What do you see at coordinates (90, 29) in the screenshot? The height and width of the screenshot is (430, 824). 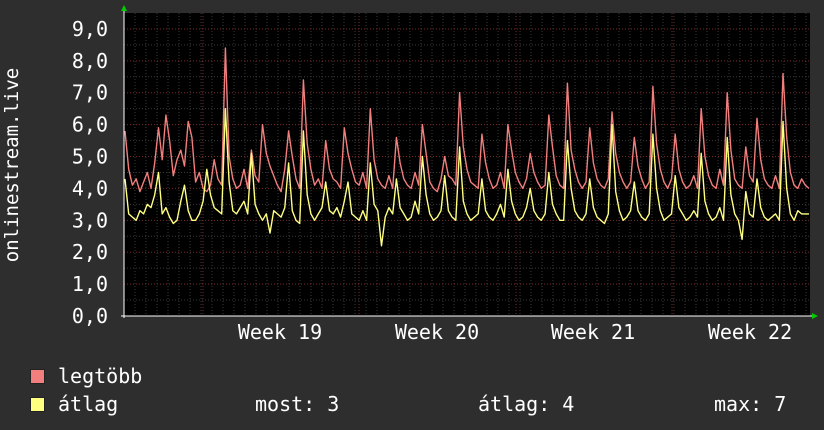 I see `y-tick-label: 9,0` at bounding box center [90, 29].